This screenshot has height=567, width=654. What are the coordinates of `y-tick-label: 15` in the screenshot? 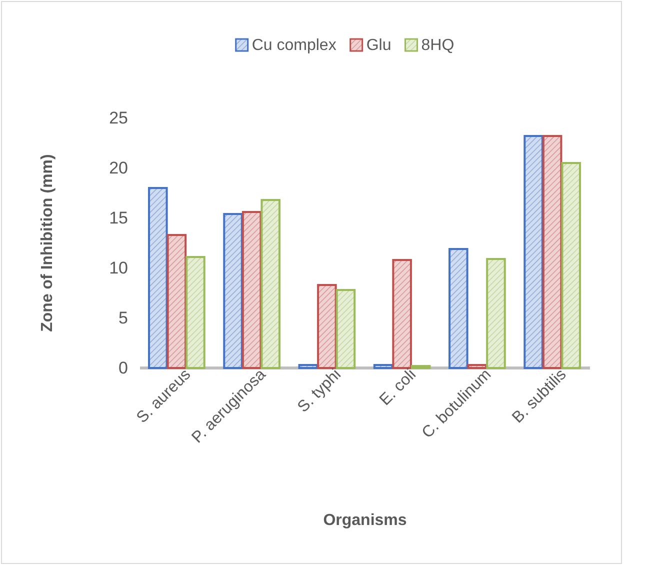 It's located at (118, 218).